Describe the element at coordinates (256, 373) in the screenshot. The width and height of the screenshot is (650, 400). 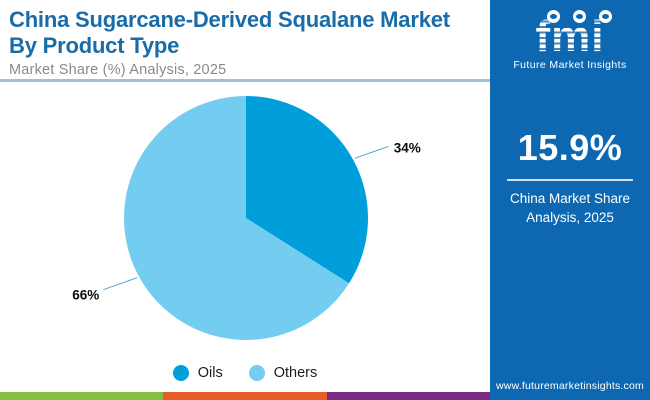
I see `legend-marker-others` at that location.